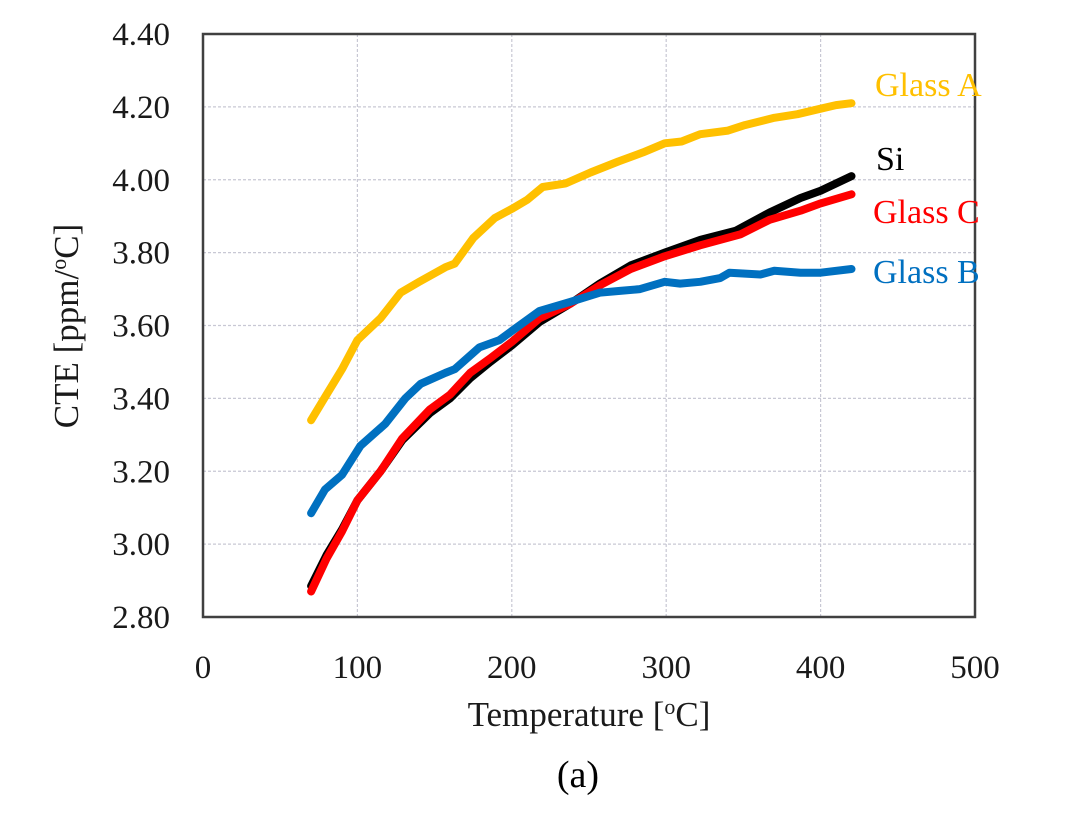 This screenshot has width=1068, height=816. Describe the element at coordinates (141, 399) in the screenshot. I see `y-tick-label: 3.40` at that location.